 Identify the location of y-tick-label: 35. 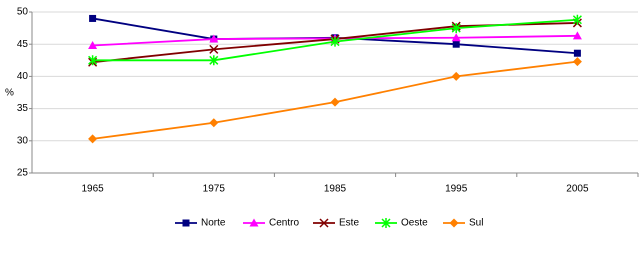
(23, 108).